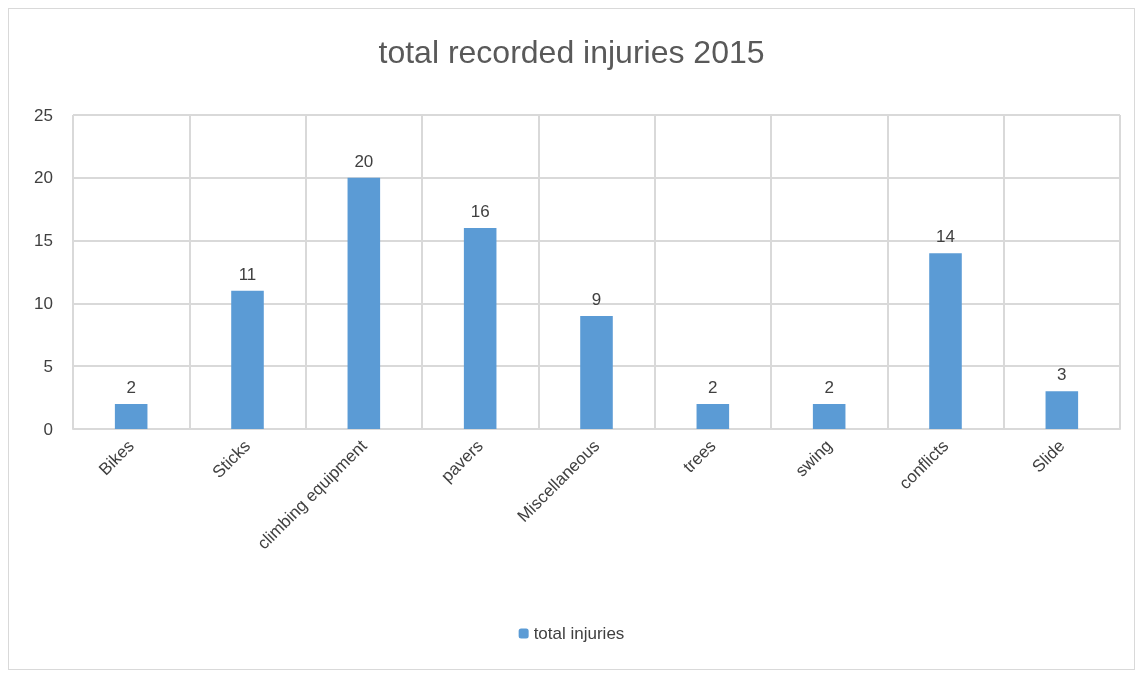  What do you see at coordinates (364, 161) in the screenshot?
I see `data-label: 20` at bounding box center [364, 161].